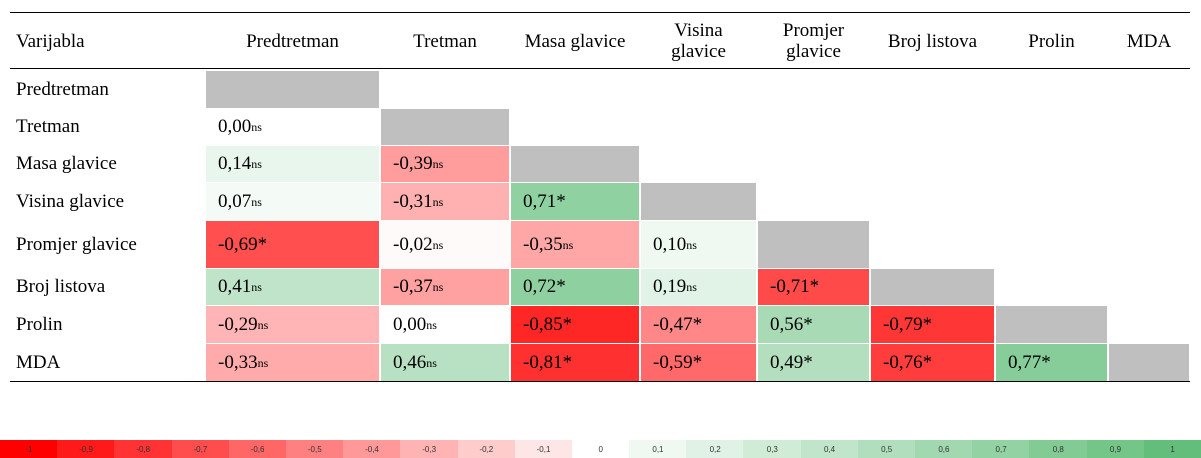  Describe the element at coordinates (372, 449) in the screenshot. I see `legend-swatch: -0,4` at that location.